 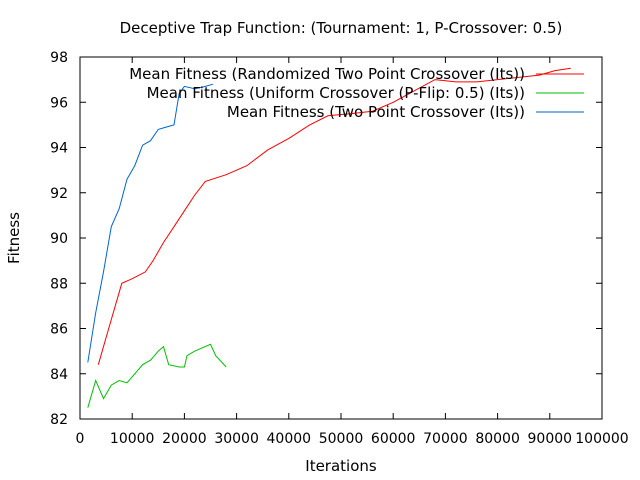 What do you see at coordinates (289, 439) in the screenshot?
I see `x-tick-label: 40000` at bounding box center [289, 439].